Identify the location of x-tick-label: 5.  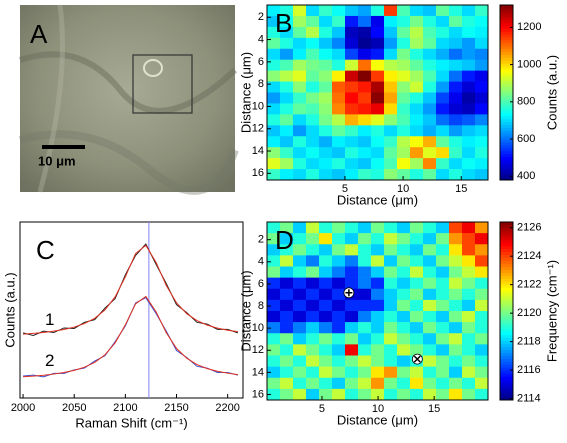
(322, 409).